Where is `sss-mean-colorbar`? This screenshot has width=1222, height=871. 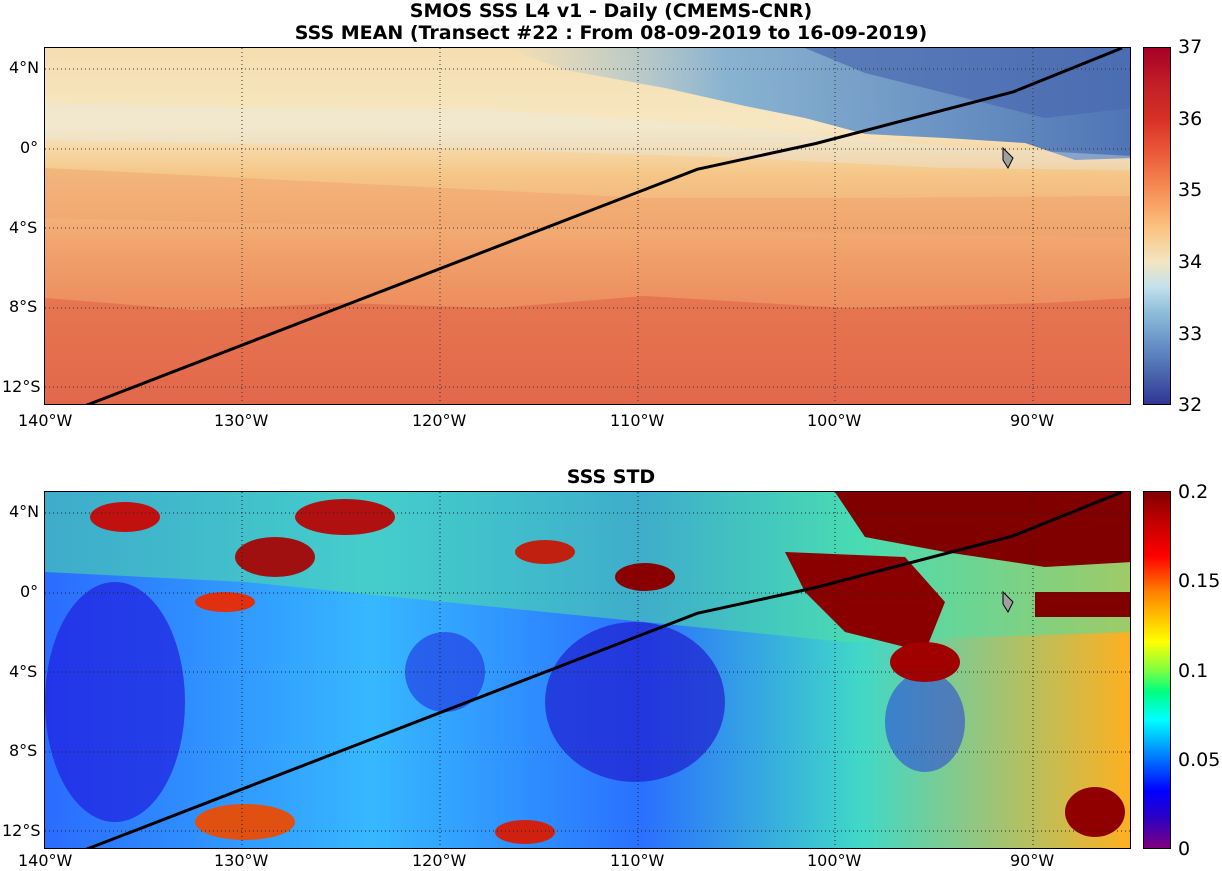 sss-mean-colorbar is located at coordinates (1157, 226).